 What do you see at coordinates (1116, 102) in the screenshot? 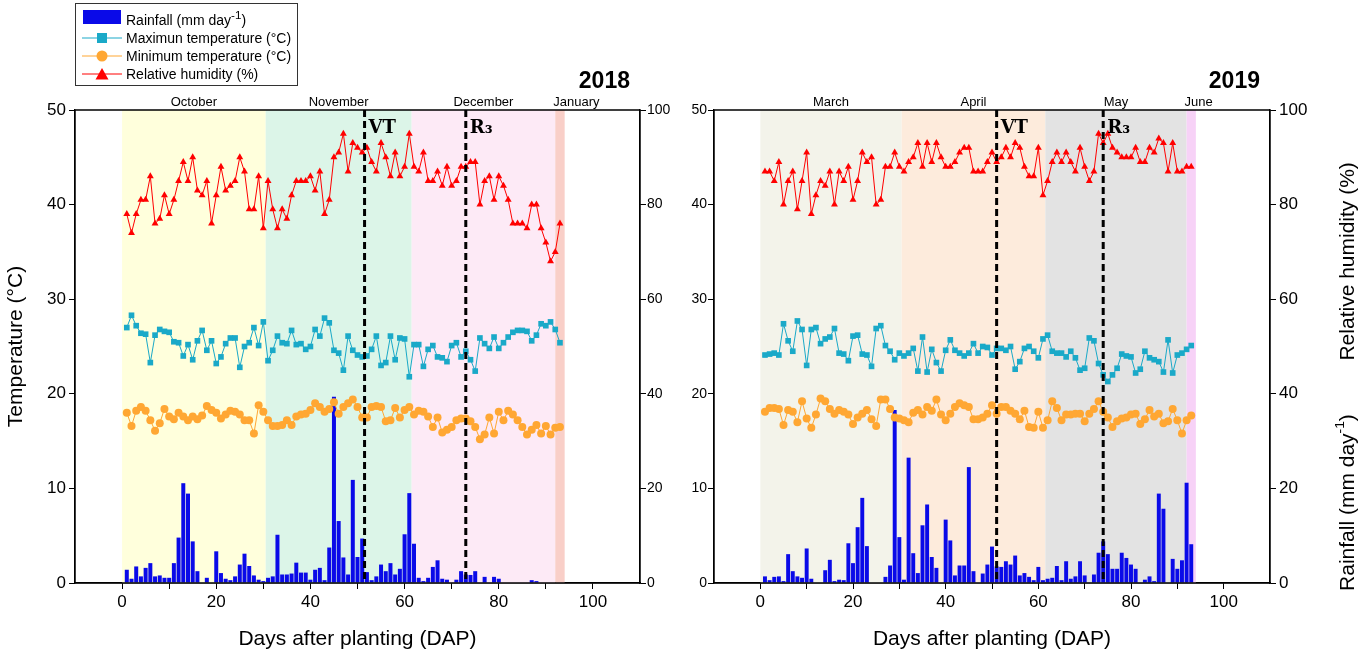
I see `band-label: May` at bounding box center [1116, 102].